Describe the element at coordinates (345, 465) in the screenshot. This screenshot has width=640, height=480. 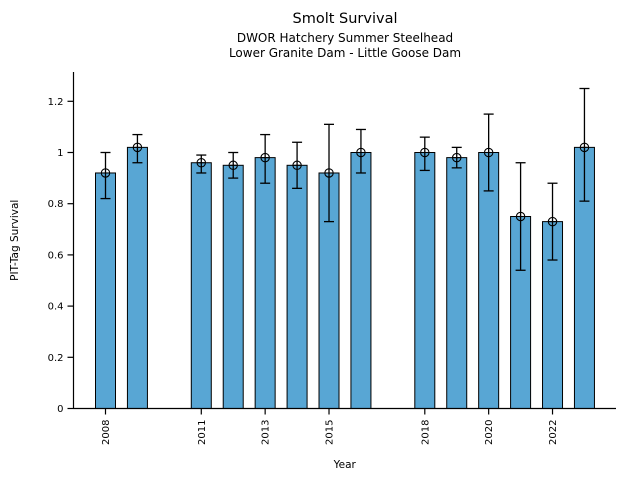
I see `x-axis-label: Year` at that location.